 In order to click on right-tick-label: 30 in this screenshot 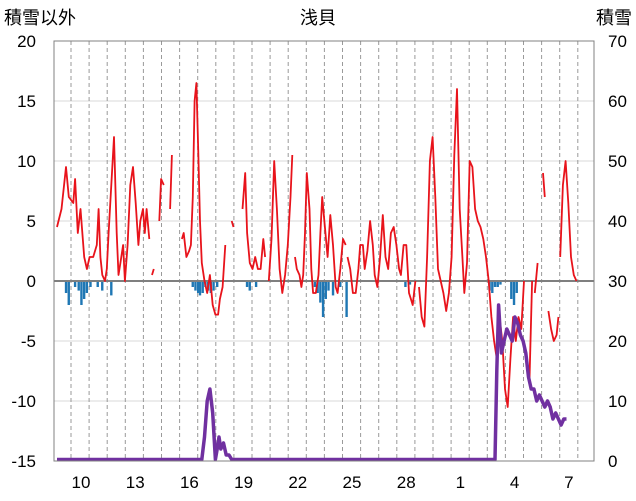, I will do `click(617, 281)`.